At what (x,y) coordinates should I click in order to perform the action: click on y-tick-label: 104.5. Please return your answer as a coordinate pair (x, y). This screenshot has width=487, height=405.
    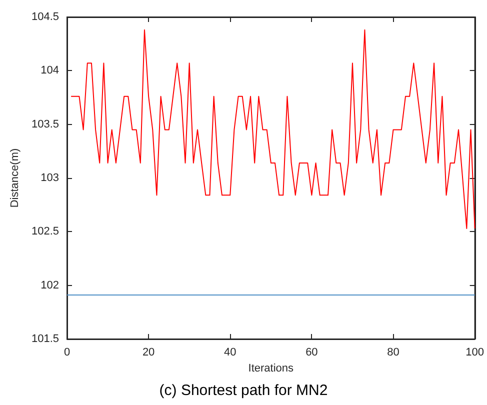
    Looking at the image, I should click on (45, 17).